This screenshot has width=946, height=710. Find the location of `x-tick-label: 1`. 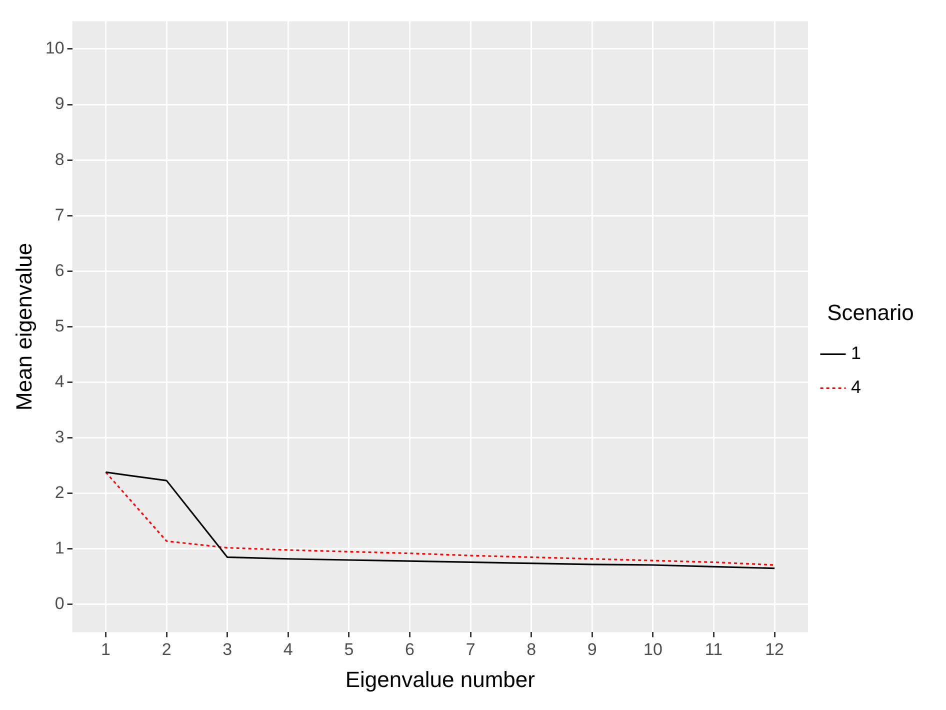

x-tick-label: 1 is located at coordinates (105, 650).